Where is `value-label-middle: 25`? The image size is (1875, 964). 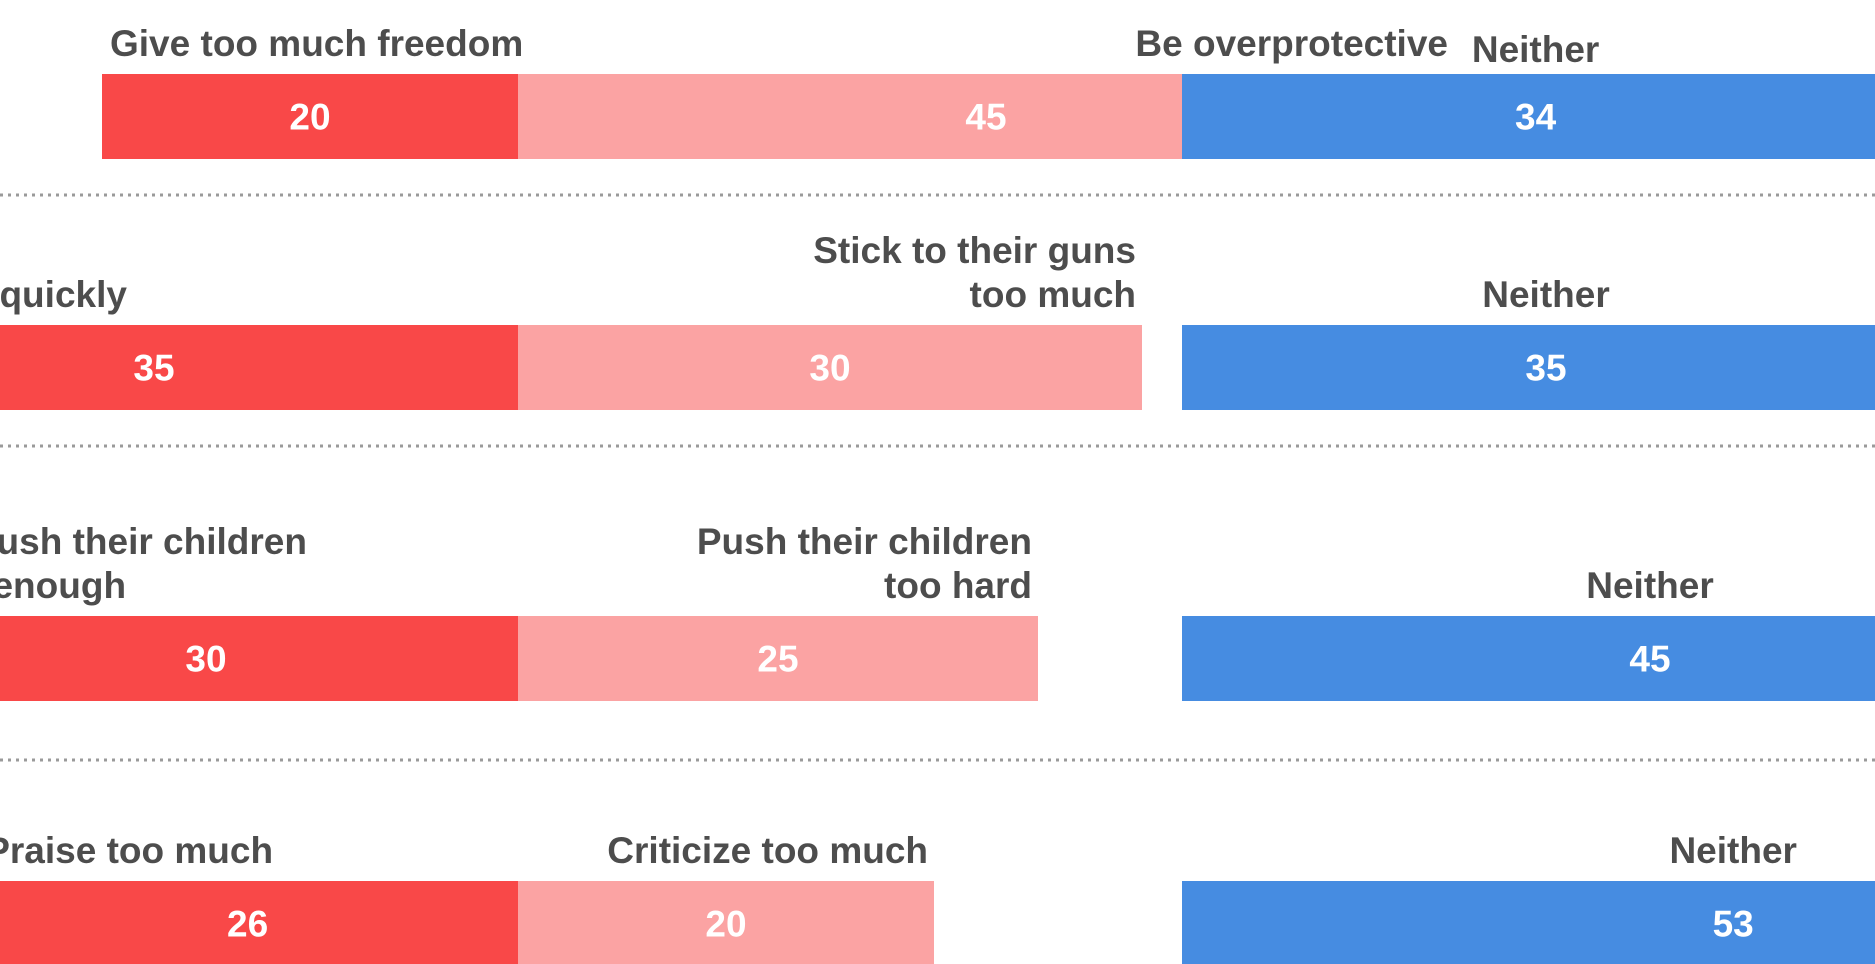 value-label-middle: 25 is located at coordinates (777, 659).